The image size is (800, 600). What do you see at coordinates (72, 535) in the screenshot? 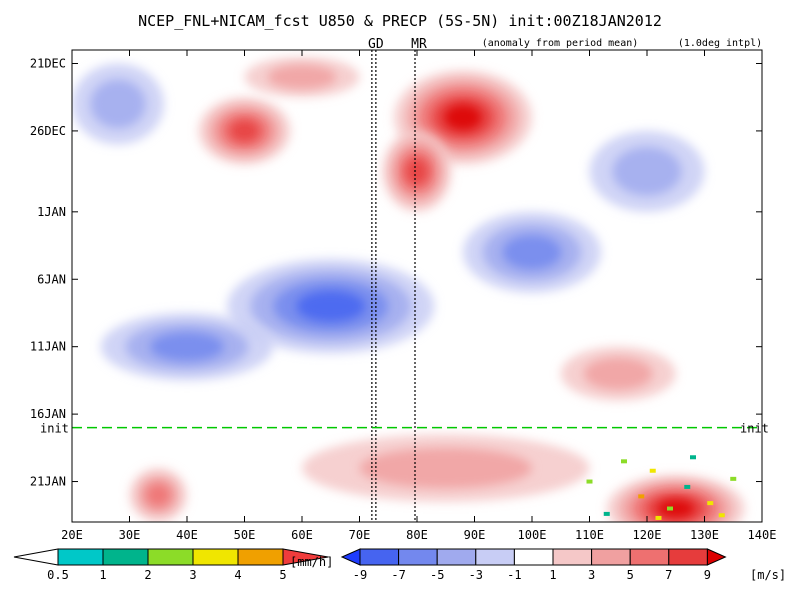
I see `x-tick-label-0: 20E` at bounding box center [72, 535].